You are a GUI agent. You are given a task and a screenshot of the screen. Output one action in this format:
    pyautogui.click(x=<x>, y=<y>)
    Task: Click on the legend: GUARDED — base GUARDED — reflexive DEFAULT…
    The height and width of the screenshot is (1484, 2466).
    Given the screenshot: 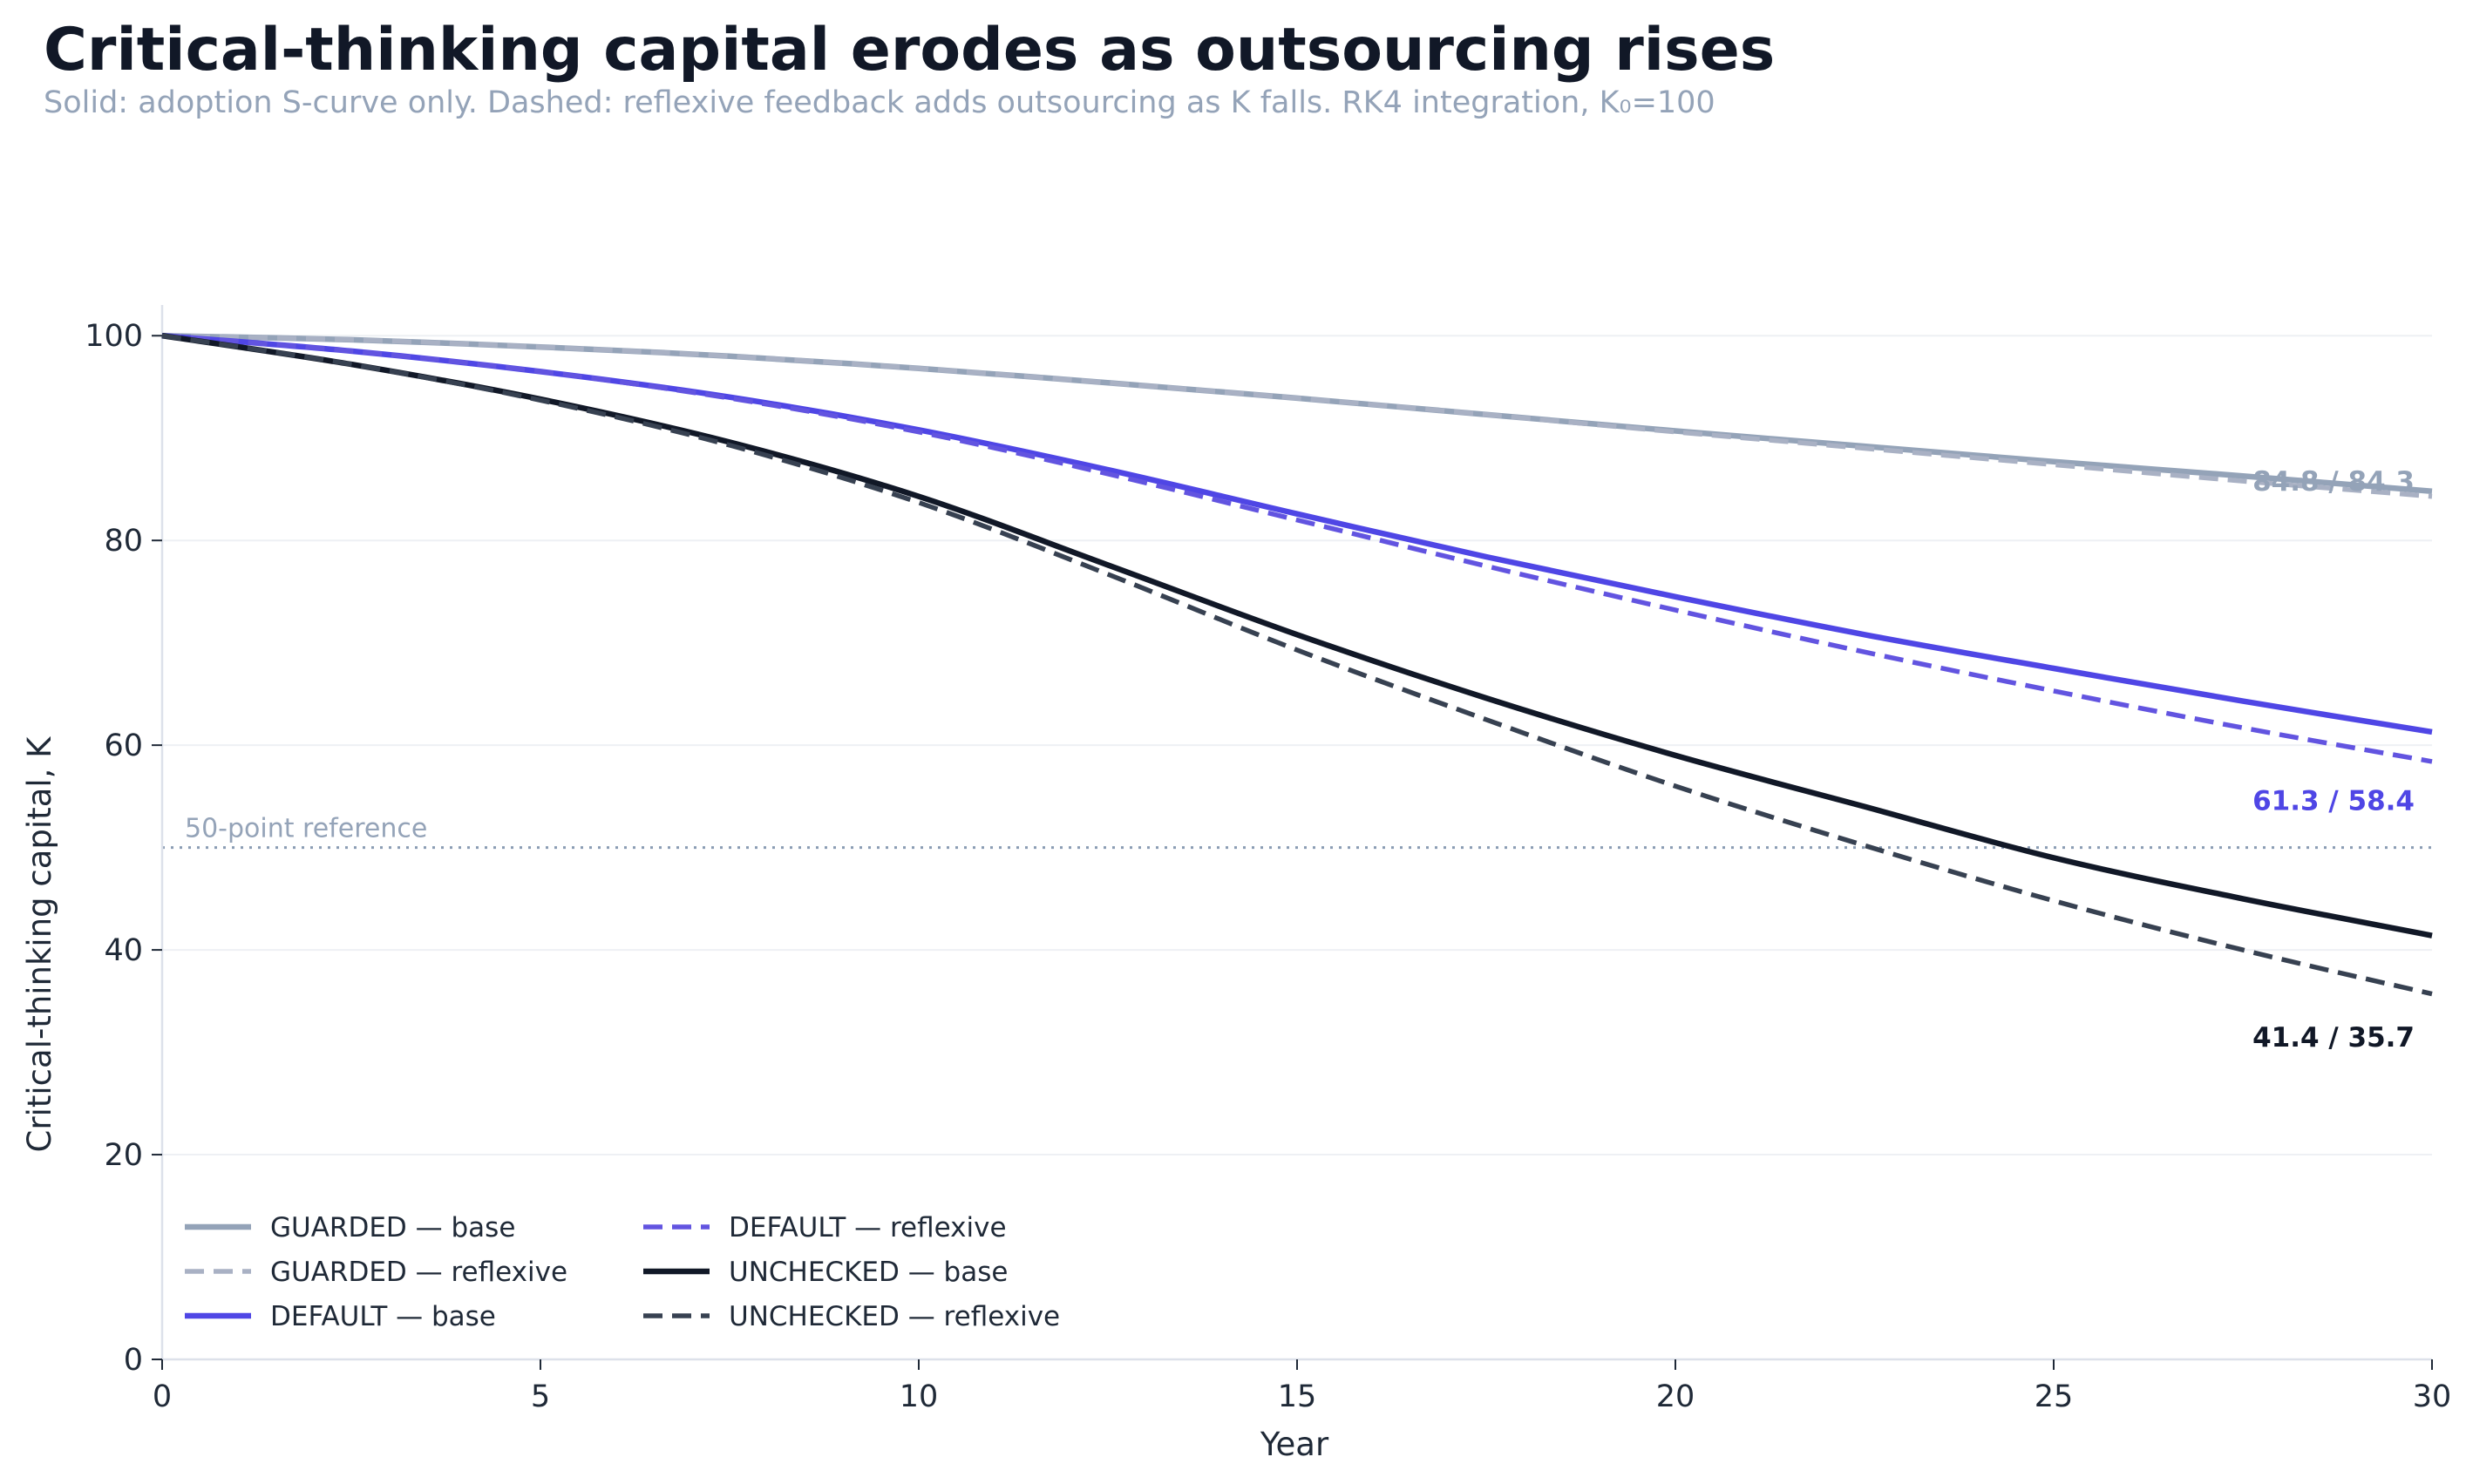 What is the action you would take?
    pyautogui.click(x=622, y=1272)
    